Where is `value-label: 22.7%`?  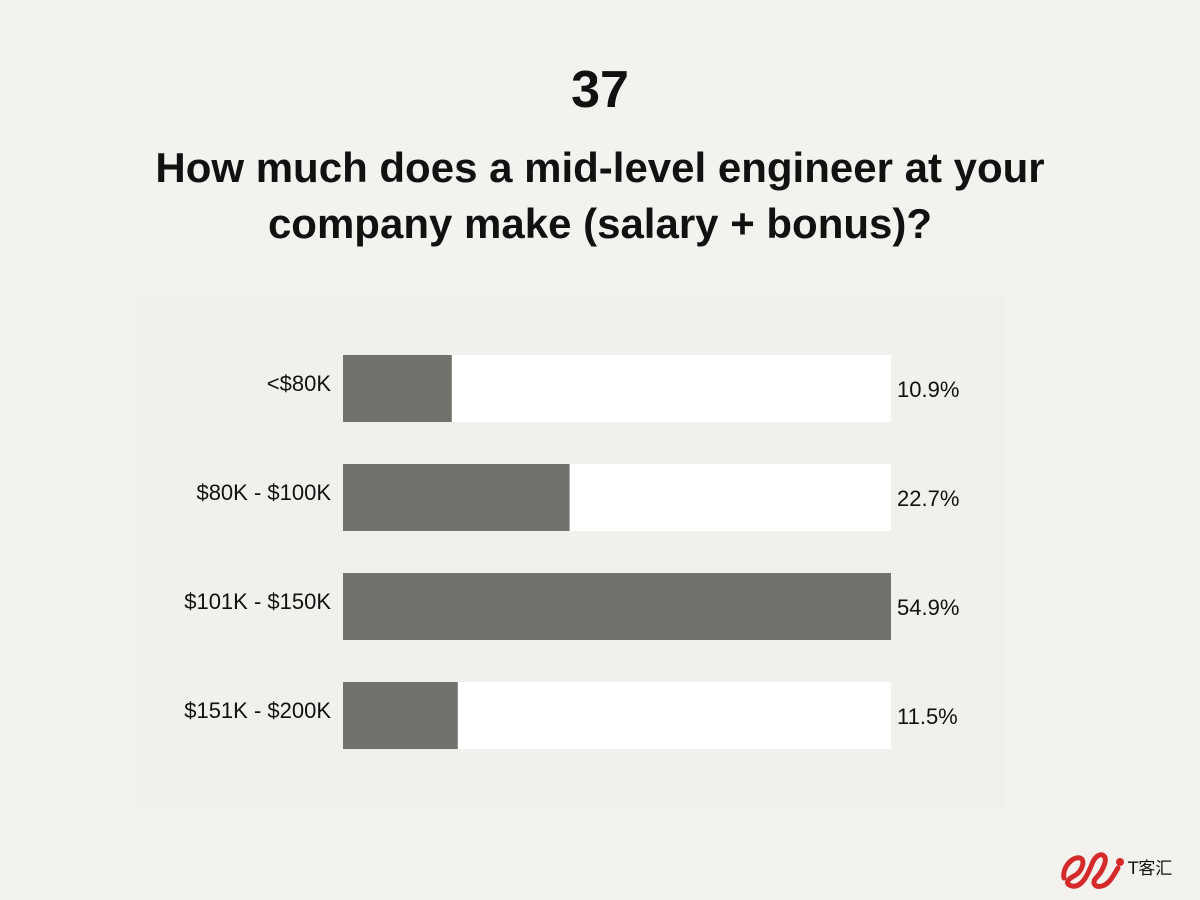
value-label: 22.7% is located at coordinates (928, 498).